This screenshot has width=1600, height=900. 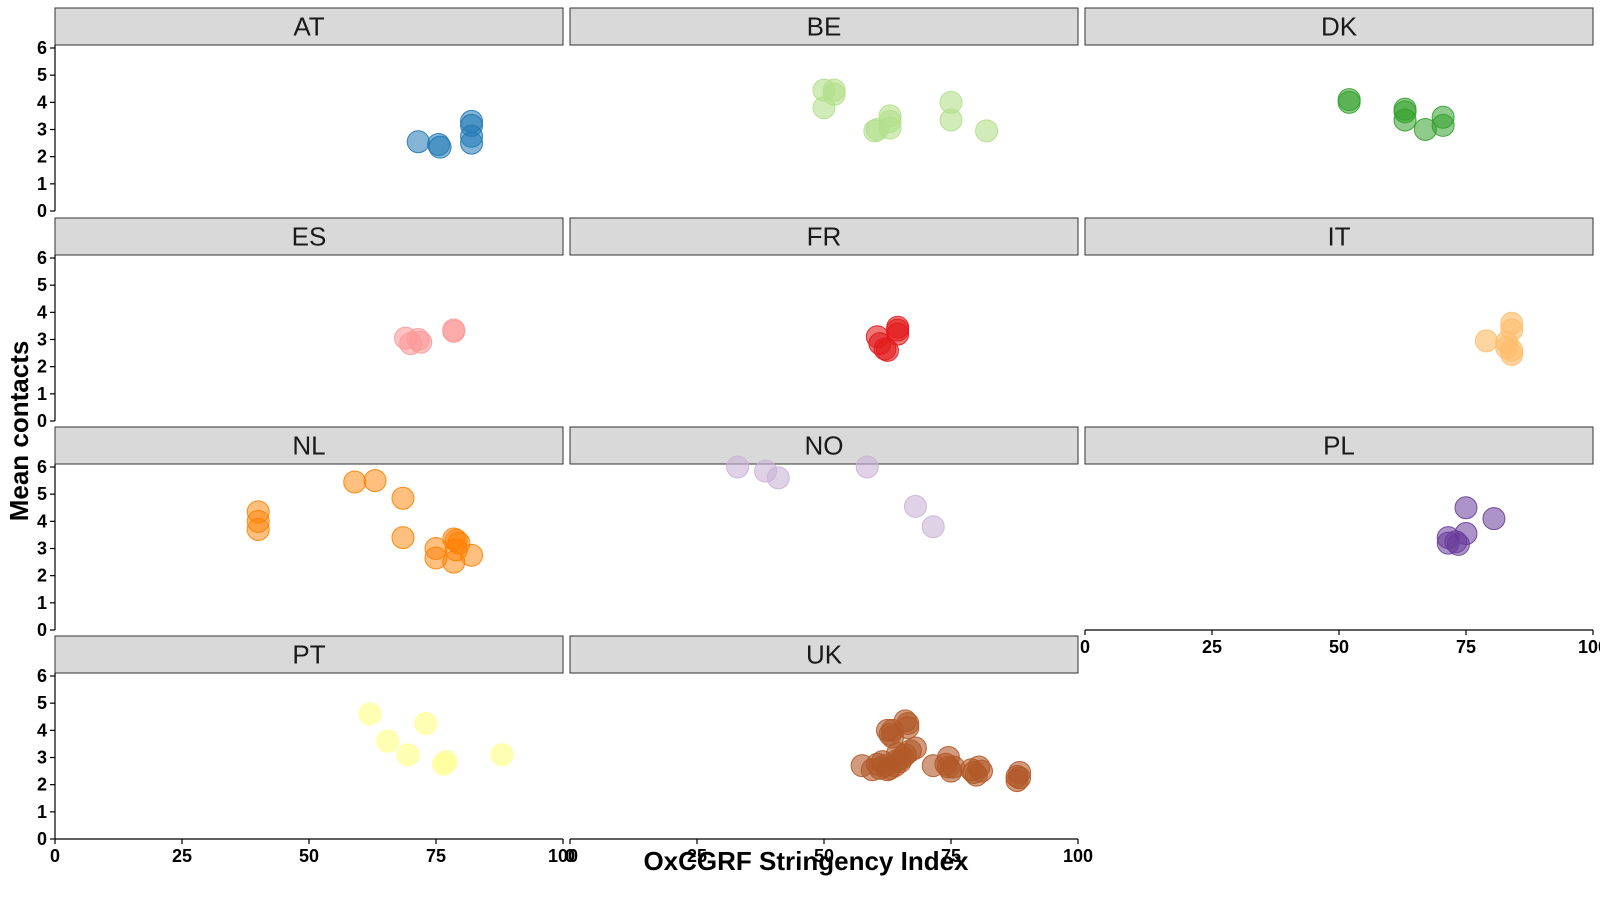 What do you see at coordinates (1338, 237) in the screenshot?
I see `facet-strip-label: IT` at bounding box center [1338, 237].